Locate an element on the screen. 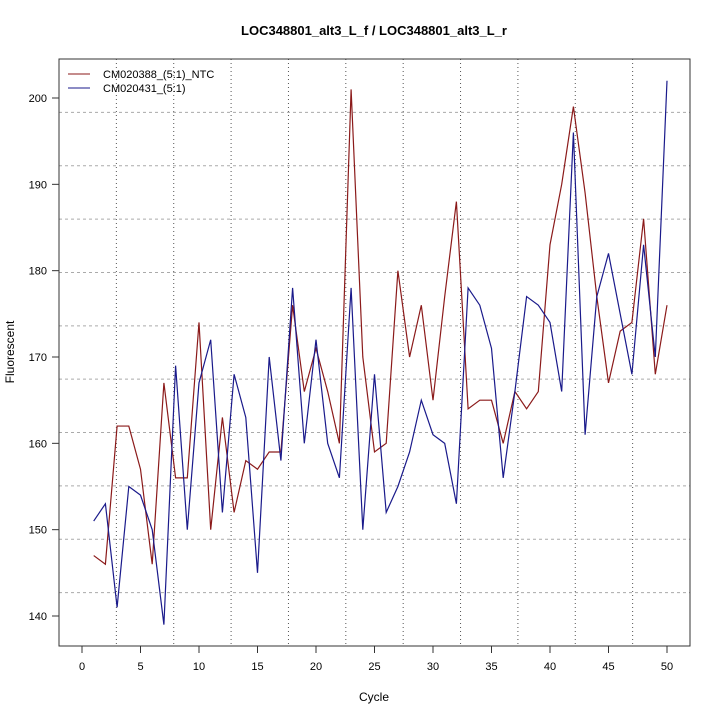 The height and width of the screenshot is (720, 720). y-tick-label: 200 is located at coordinates (38, 99).